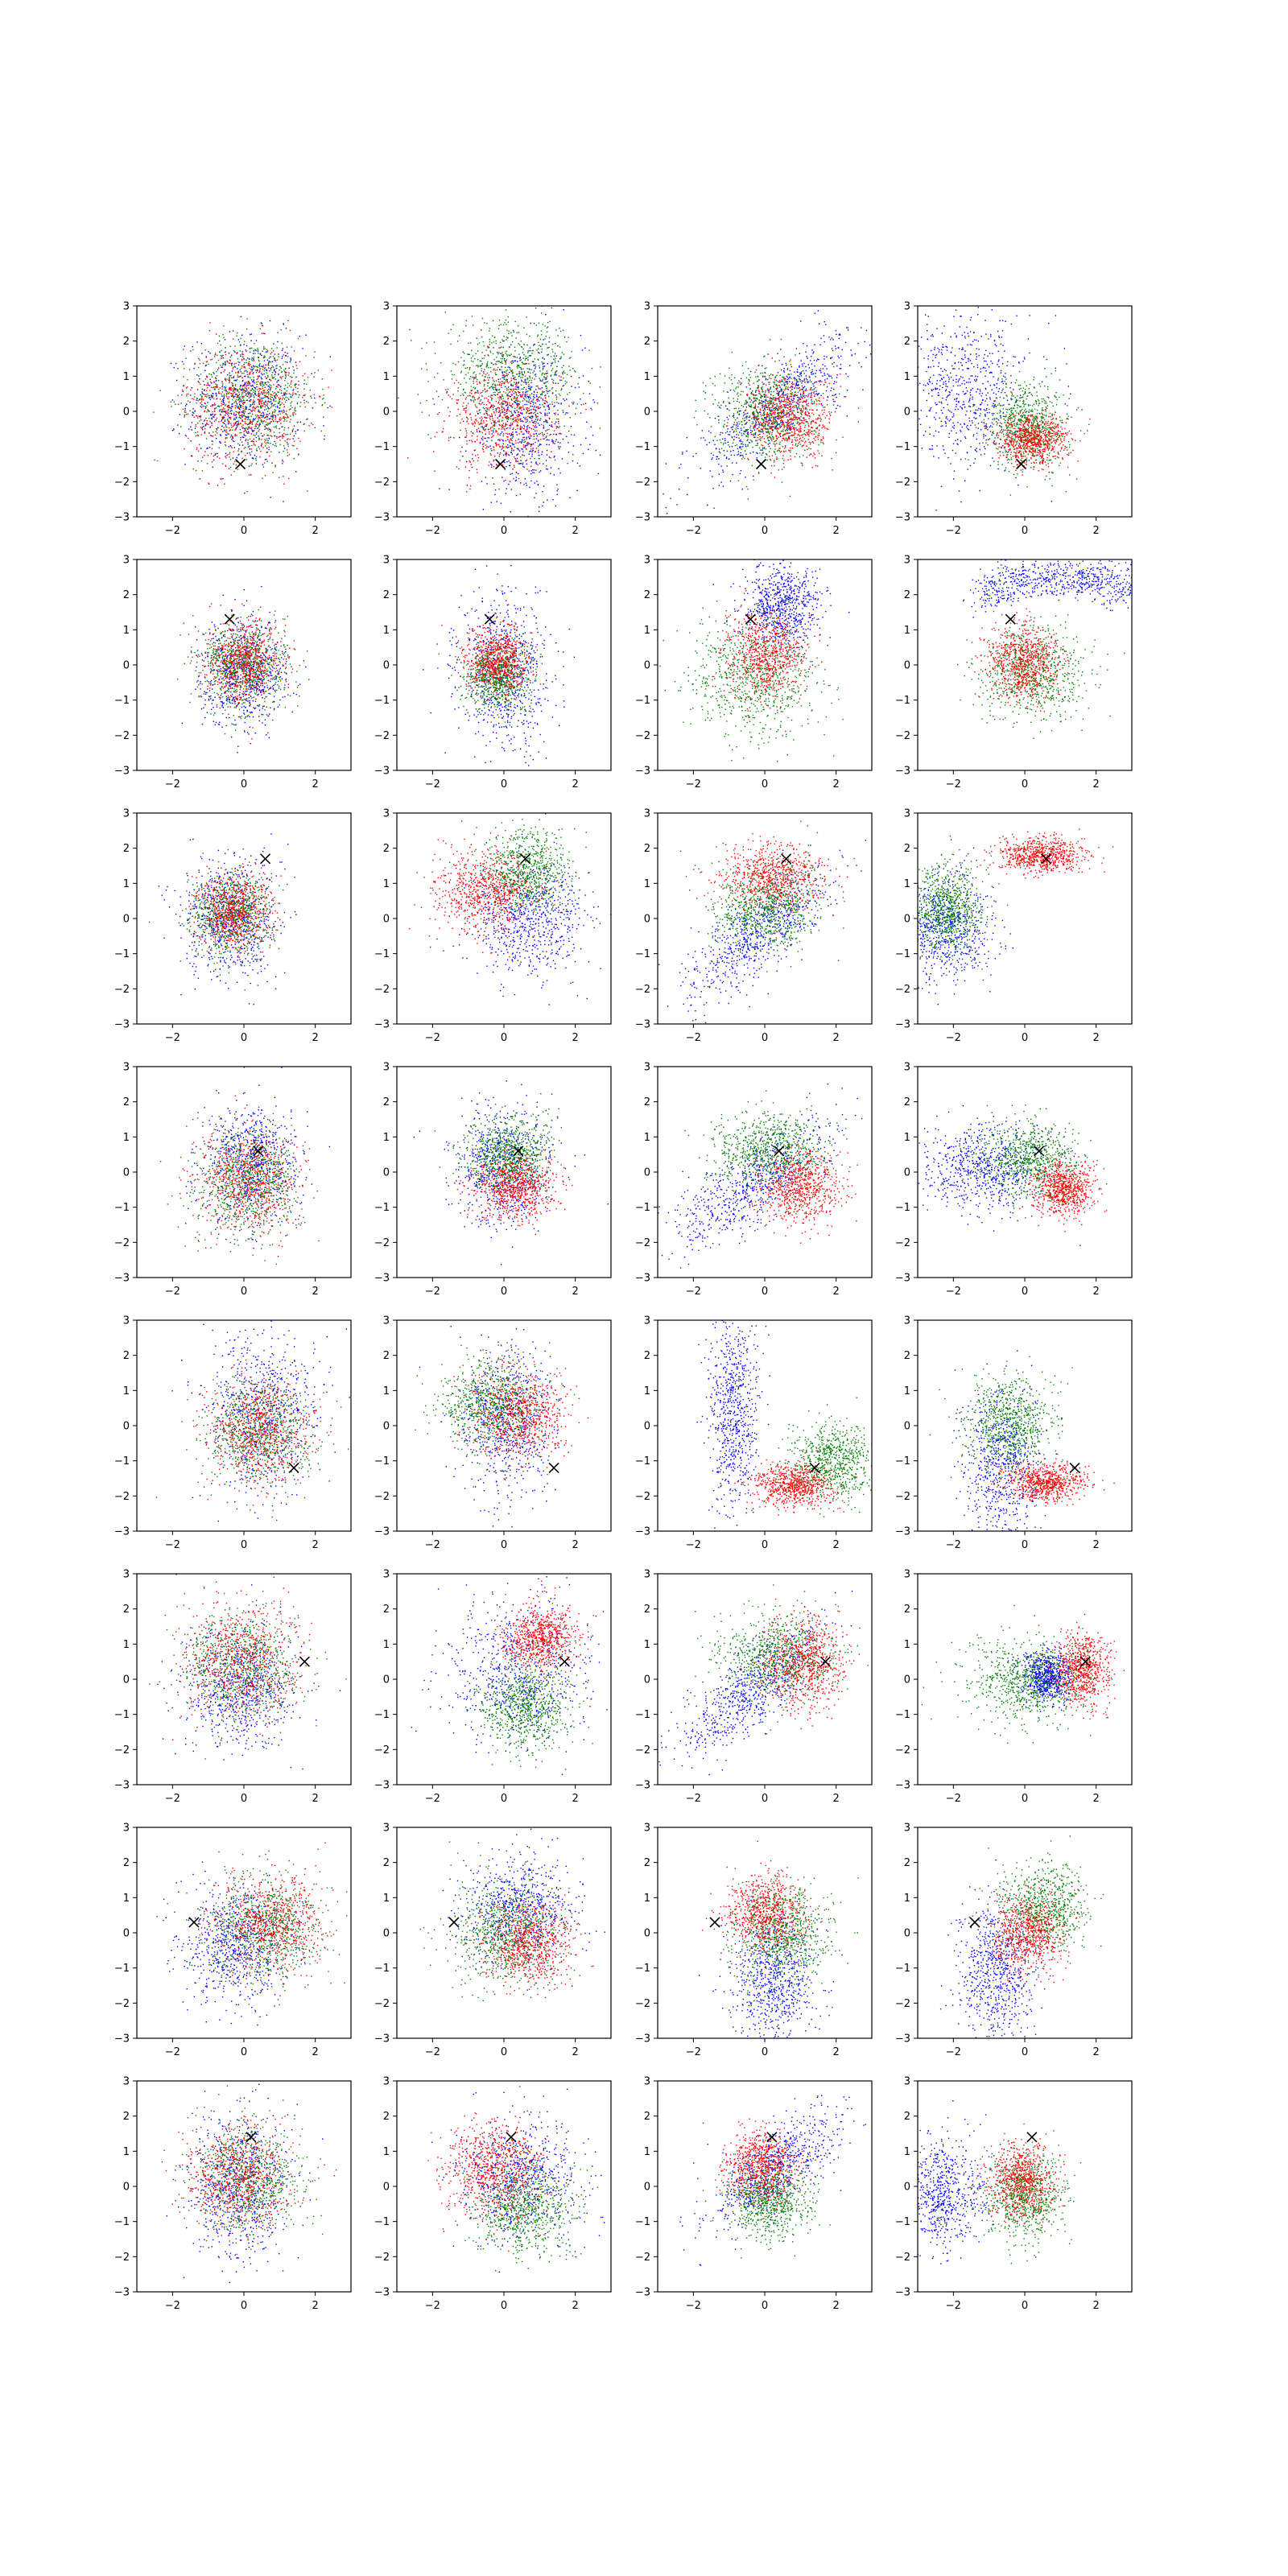 The width and height of the screenshot is (1288, 2576). I want to click on x-tick-label: 2, so click(575, 531).